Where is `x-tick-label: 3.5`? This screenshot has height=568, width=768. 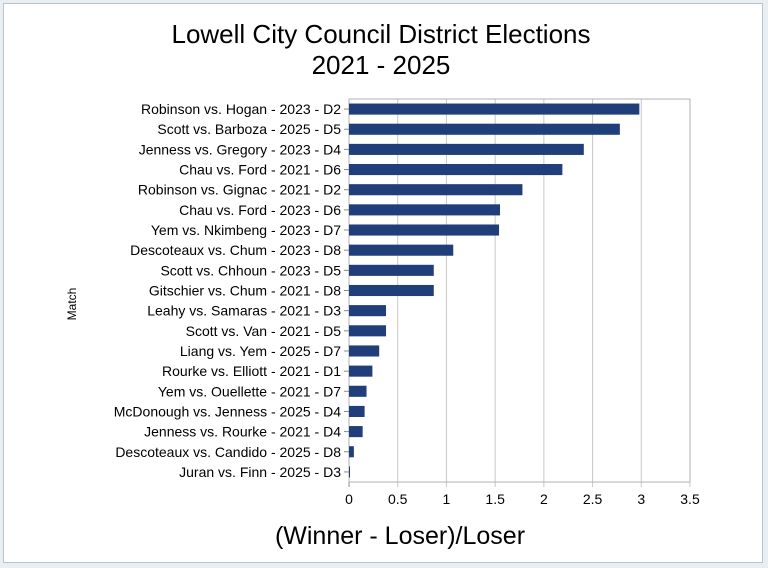
x-tick-label: 3.5 is located at coordinates (690, 499).